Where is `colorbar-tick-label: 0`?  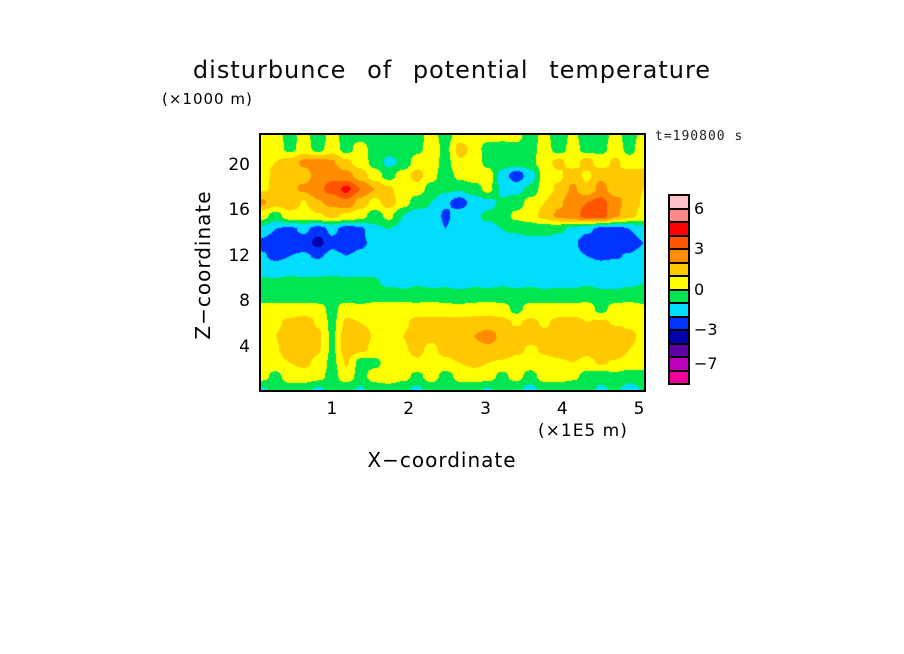 colorbar-tick-label: 0 is located at coordinates (699, 289).